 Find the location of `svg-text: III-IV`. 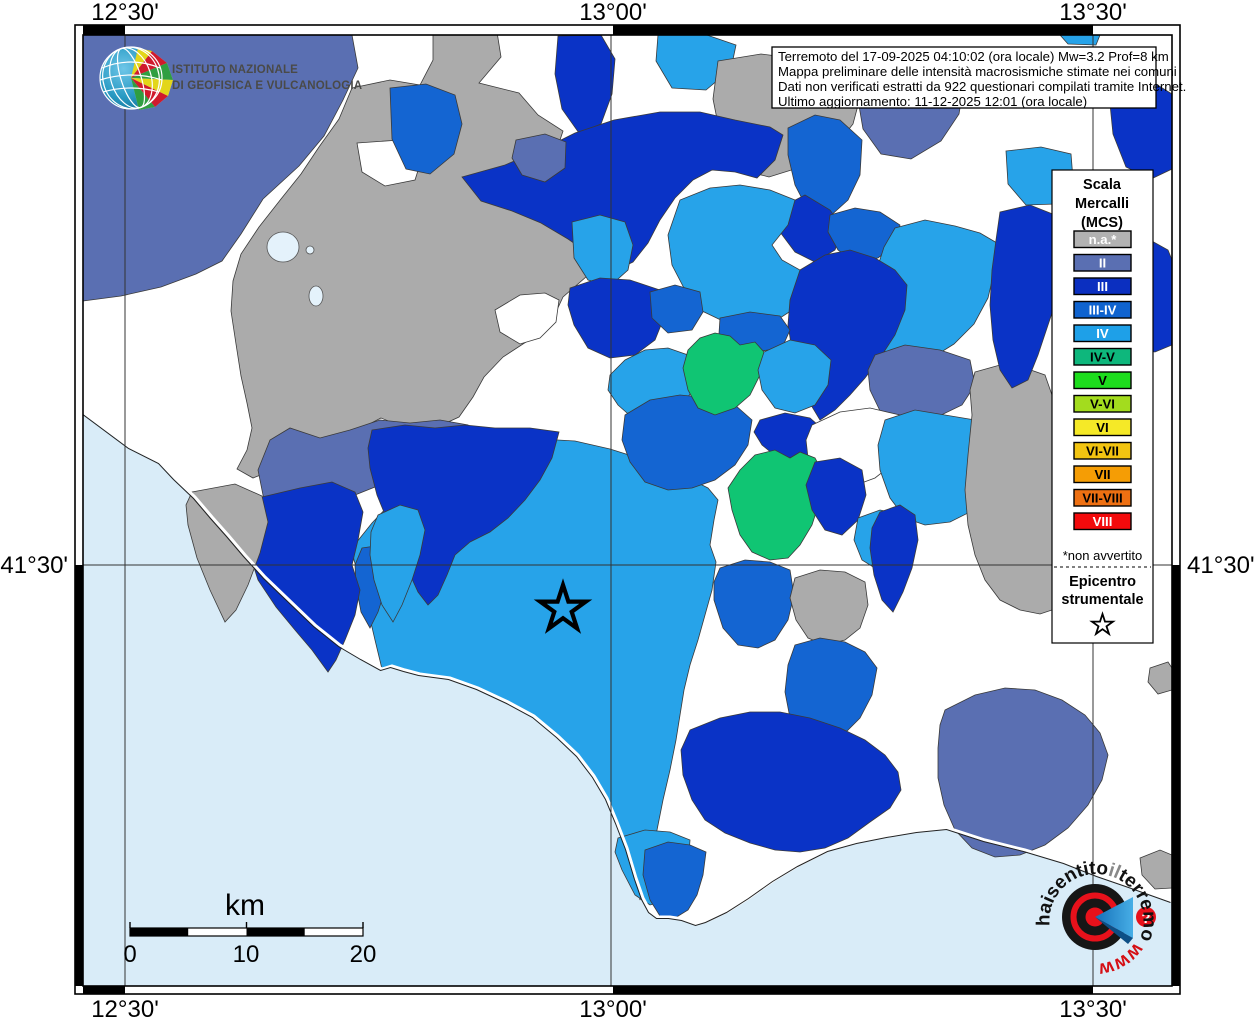

svg-text: III-IV is located at coordinates (1103, 310).